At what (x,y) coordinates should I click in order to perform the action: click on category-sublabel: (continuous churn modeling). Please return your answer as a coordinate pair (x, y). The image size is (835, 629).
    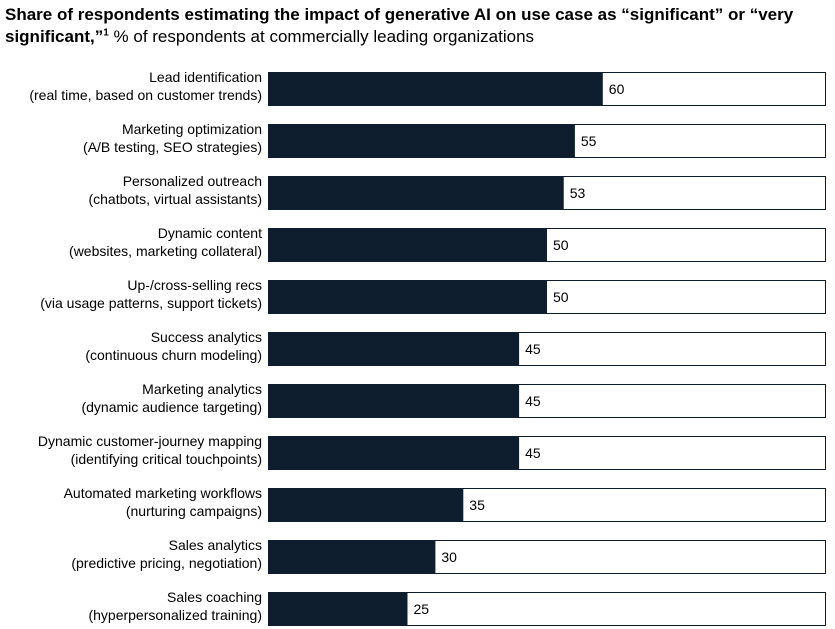
    Looking at the image, I should click on (173, 355).